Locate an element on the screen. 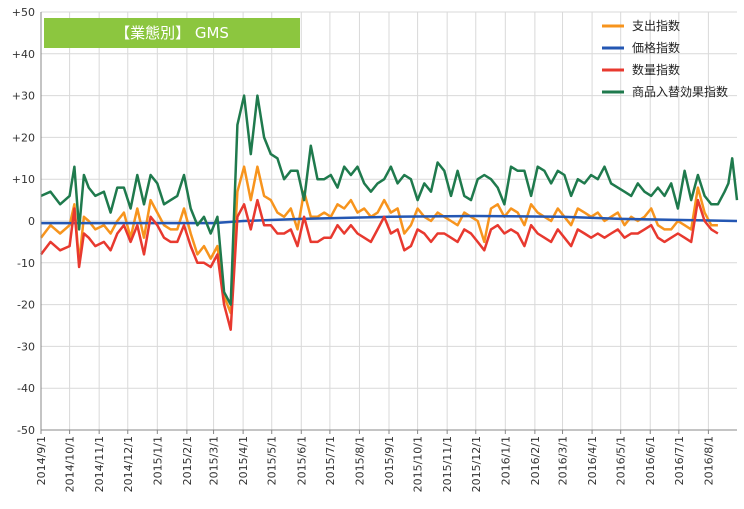 The width and height of the screenshot is (744, 509). x-tick-label: 2016/5/1 is located at coordinates (621, 460).